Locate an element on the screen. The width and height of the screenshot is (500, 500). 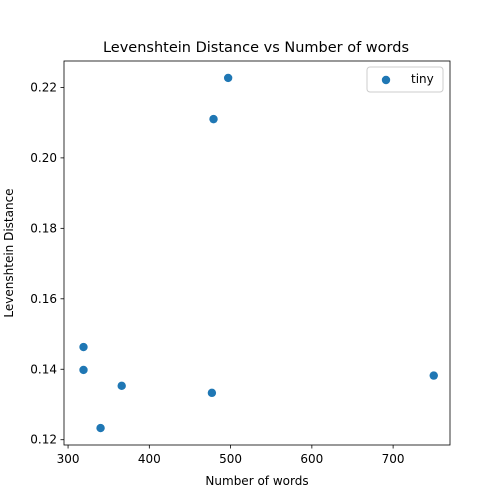
x-tick-label: 300 is located at coordinates (68, 459).